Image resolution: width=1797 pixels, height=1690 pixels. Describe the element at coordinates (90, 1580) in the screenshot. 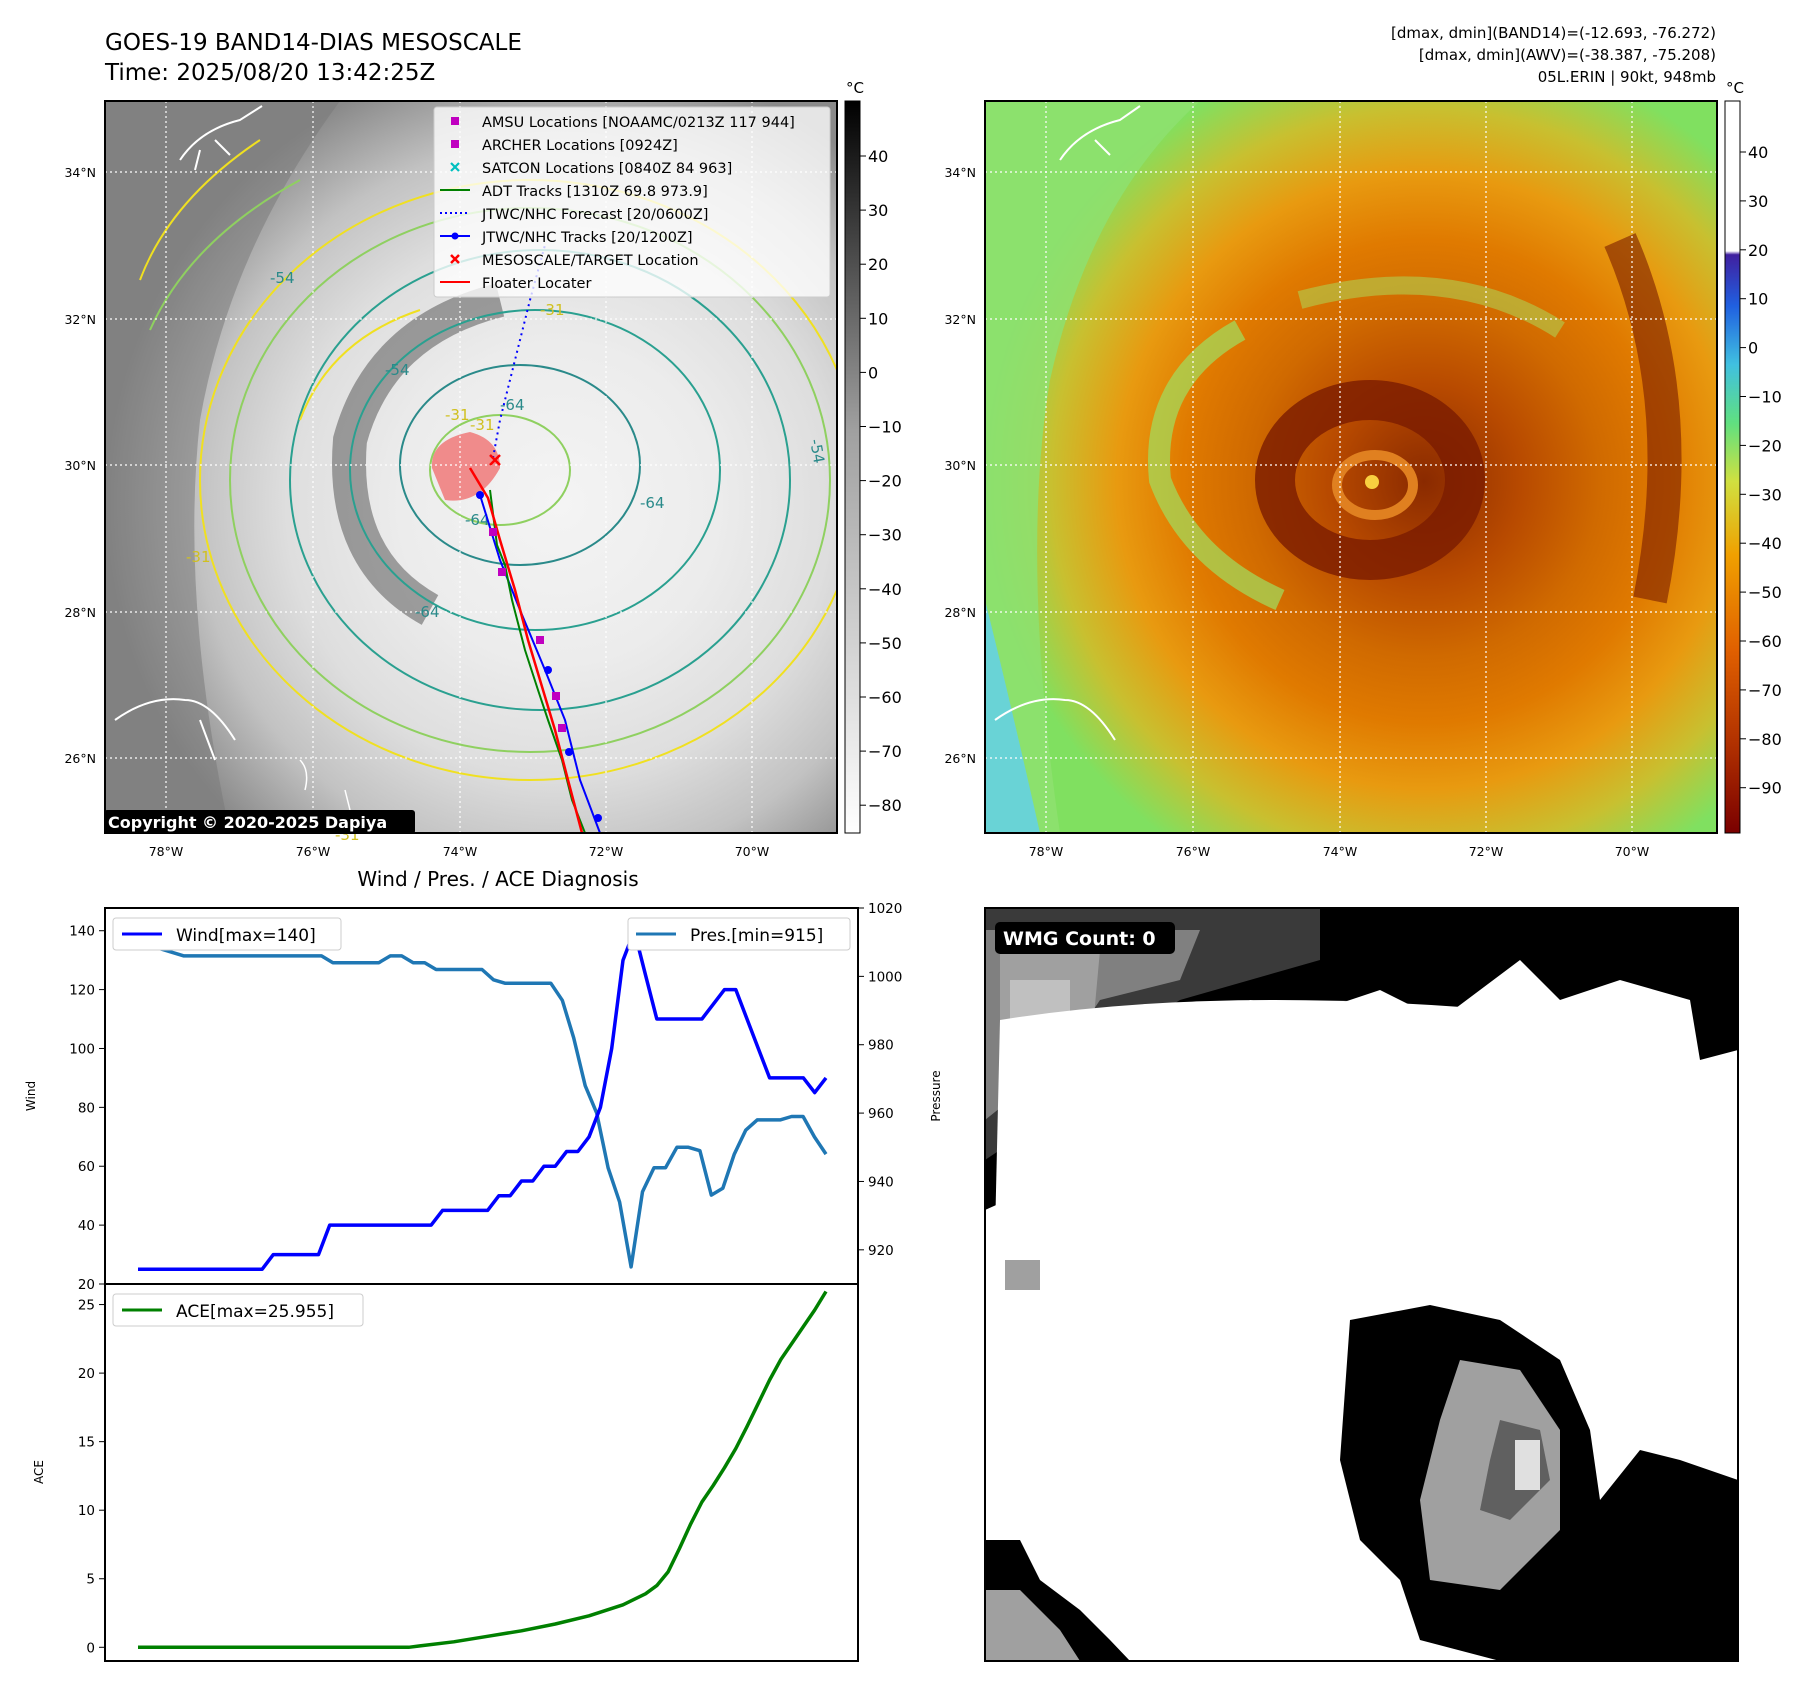

I see `y-tick-label: 5` at that location.